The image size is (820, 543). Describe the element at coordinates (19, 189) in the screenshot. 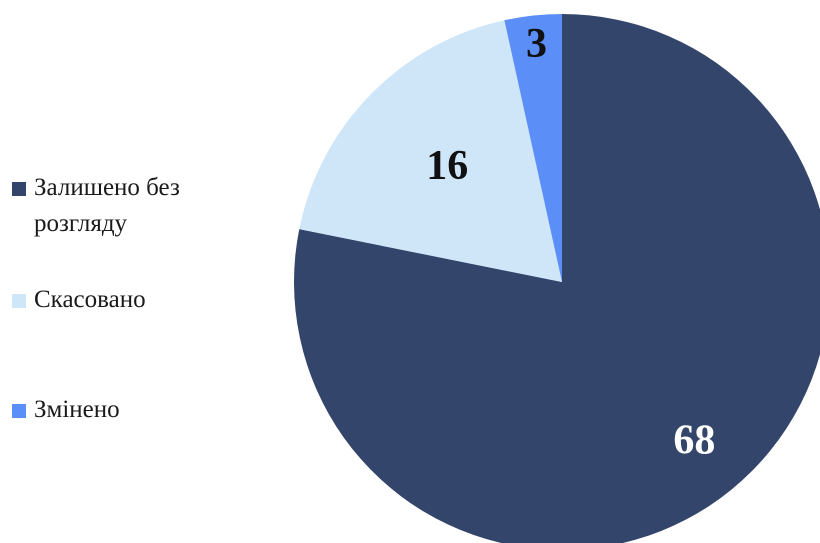

I see `legend-swatch-left-without-consideration` at that location.